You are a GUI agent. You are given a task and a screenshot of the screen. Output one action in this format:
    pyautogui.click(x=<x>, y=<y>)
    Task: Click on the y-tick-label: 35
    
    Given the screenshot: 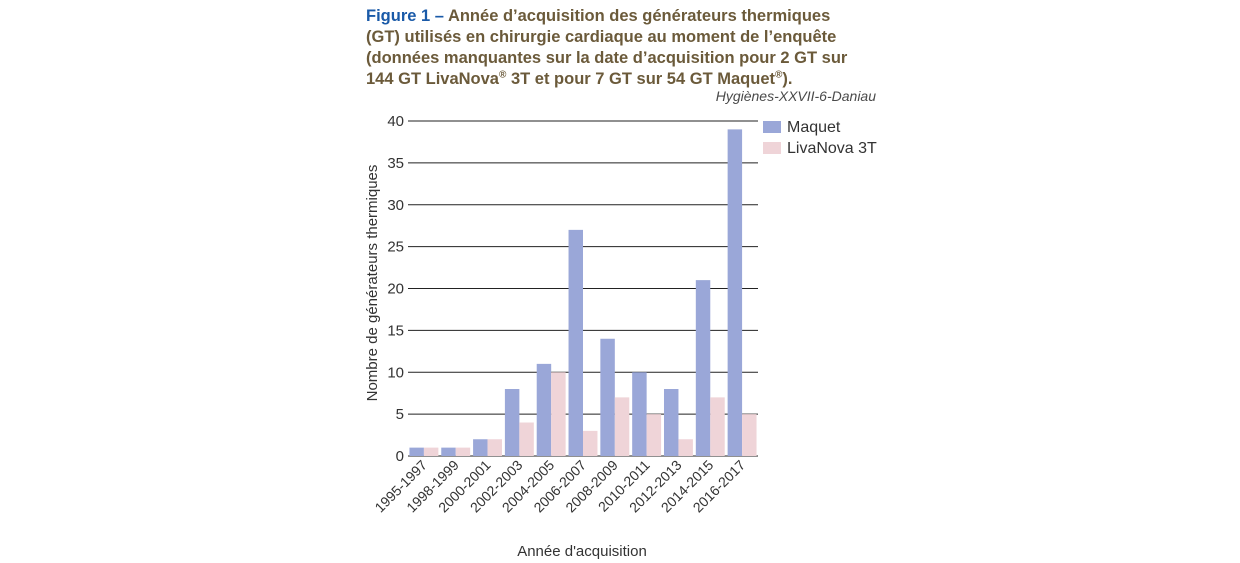 What is the action you would take?
    pyautogui.click(x=395, y=163)
    